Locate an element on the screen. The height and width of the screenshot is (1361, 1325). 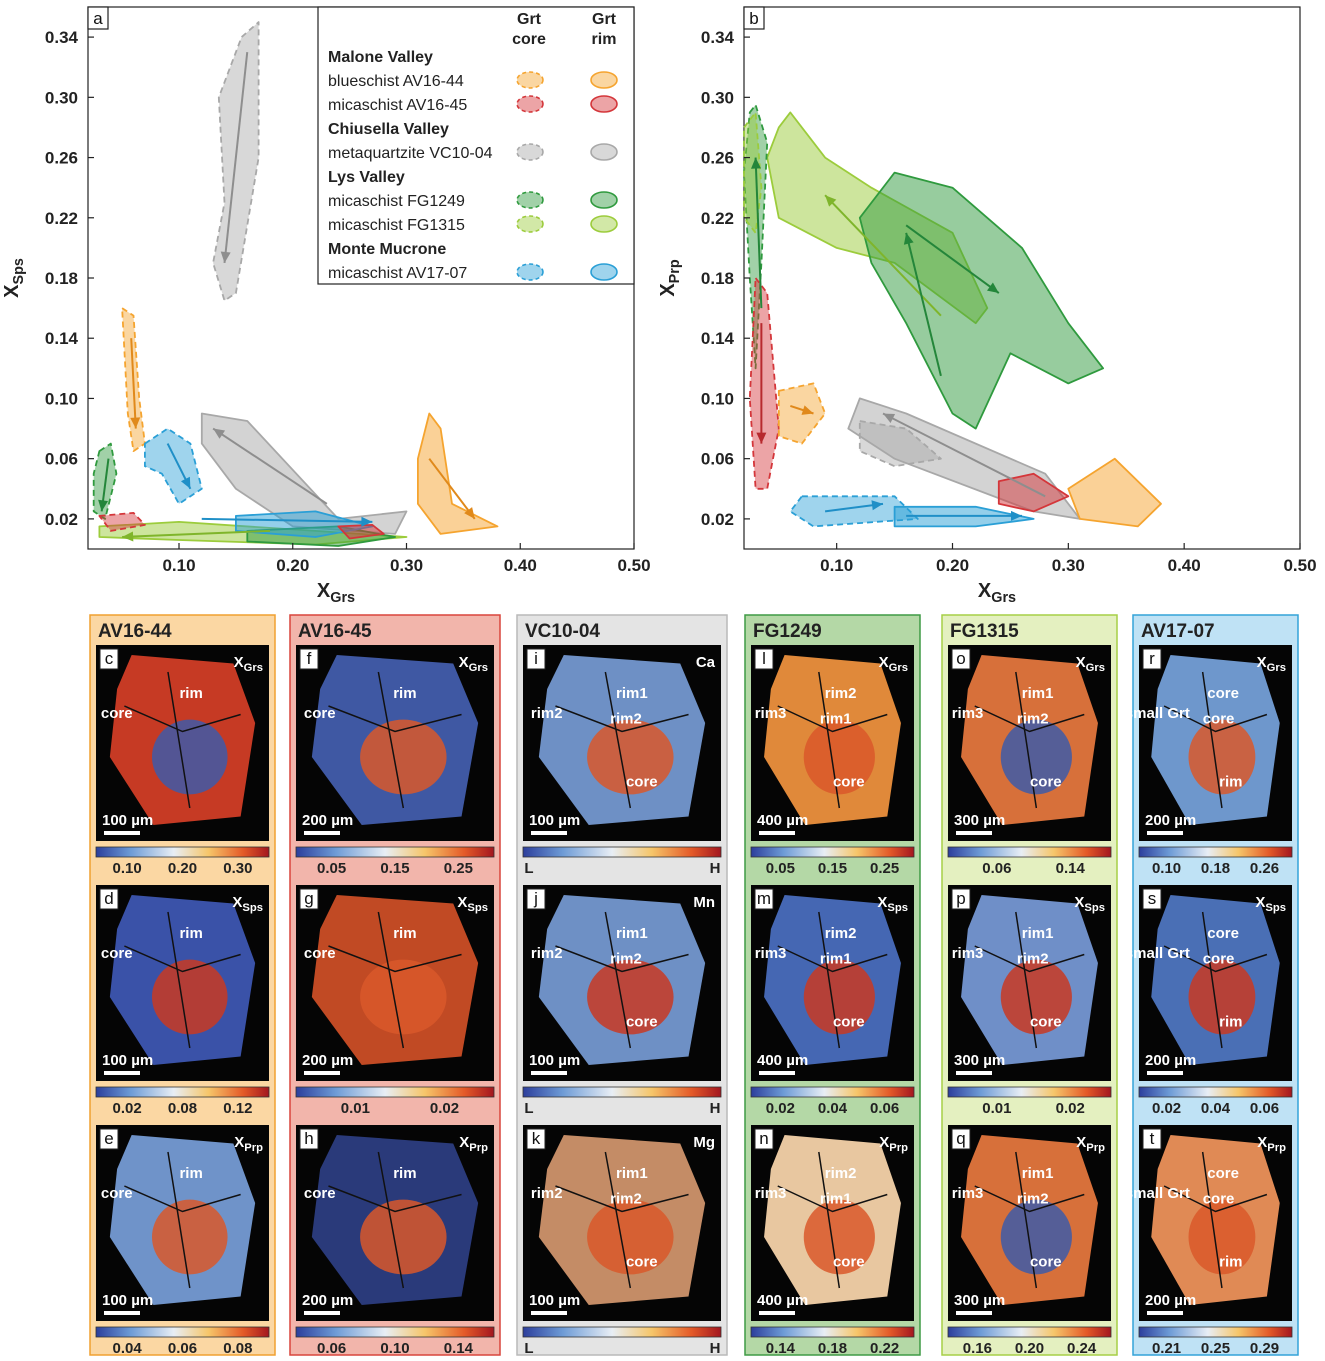
colour-bar-tick: 0.02 is located at coordinates (444, 1108).